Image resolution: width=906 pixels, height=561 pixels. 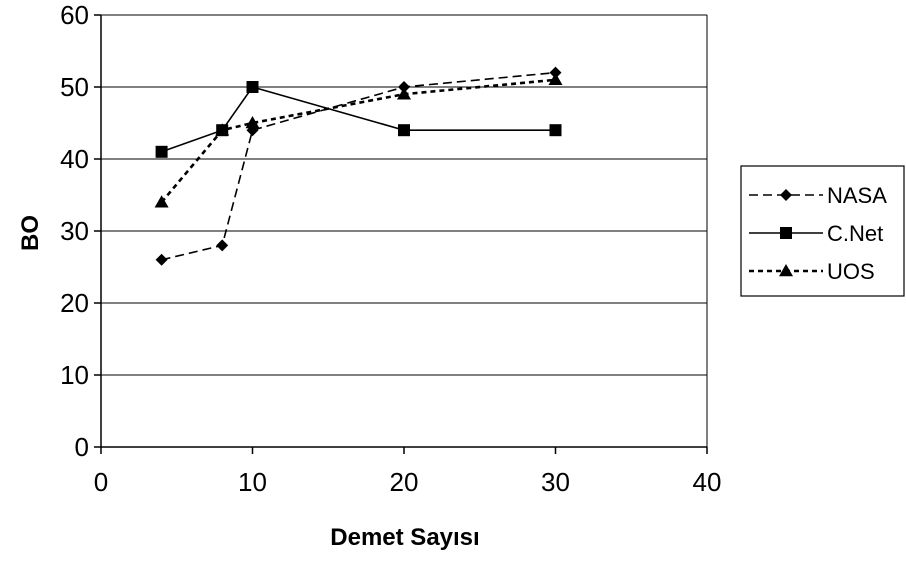 I want to click on y-tick-label: 40, so click(x=74, y=159).